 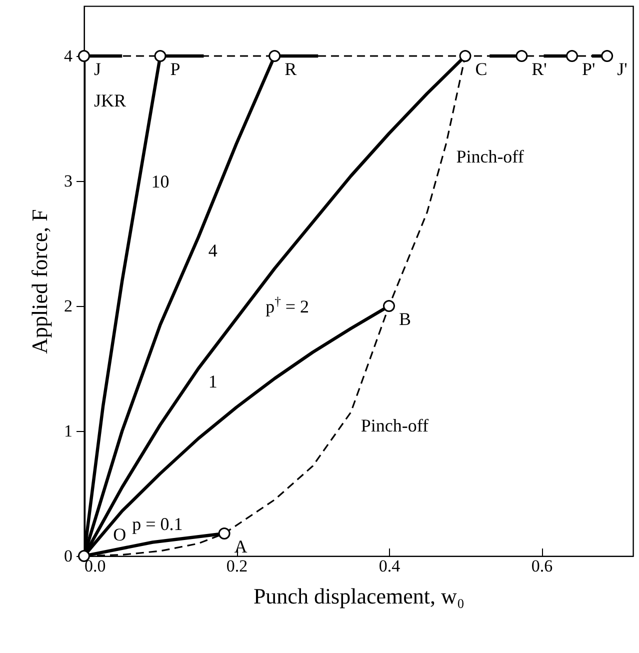 What do you see at coordinates (213, 382) in the screenshot?
I see `annotation: 1` at bounding box center [213, 382].